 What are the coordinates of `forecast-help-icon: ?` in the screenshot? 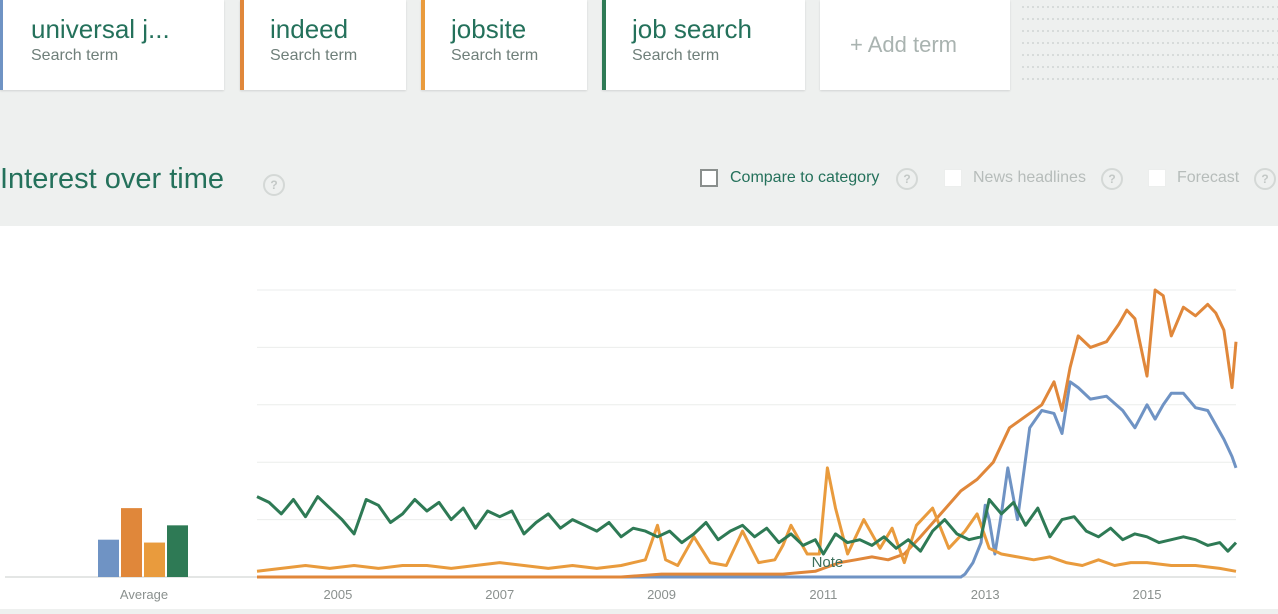 It's located at (1265, 179).